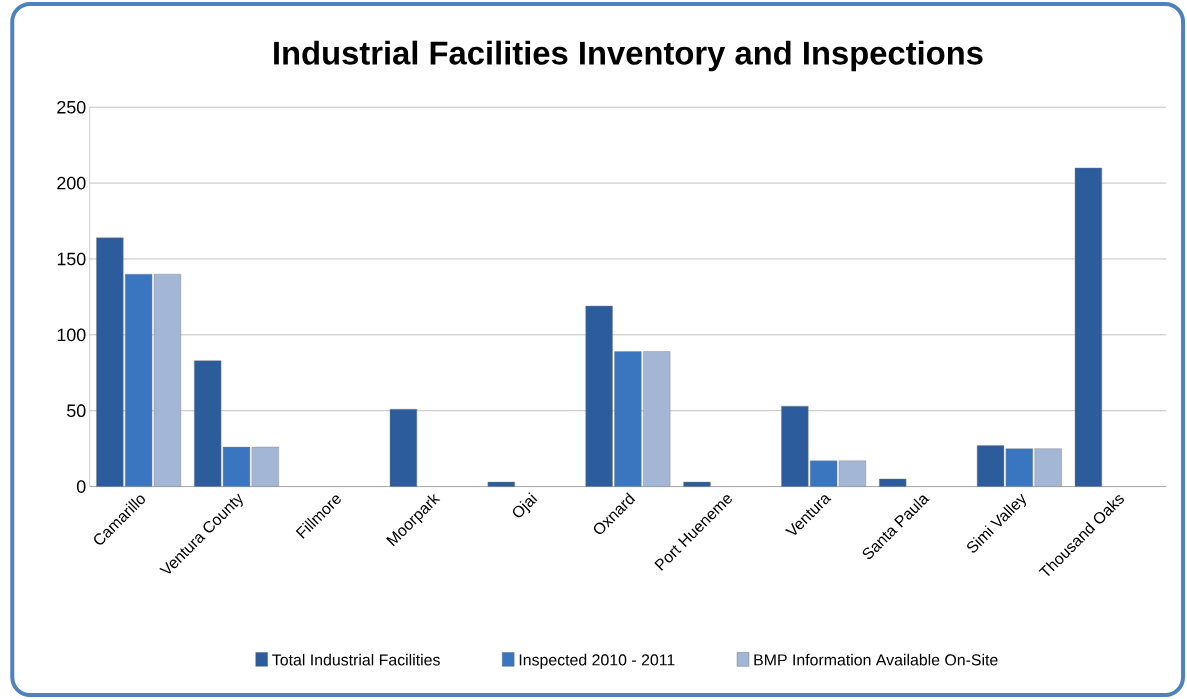 The width and height of the screenshot is (1187, 699). Describe the element at coordinates (628, 56) in the screenshot. I see `chart-title: Industrial Facilities Inventory and Inspections` at that location.